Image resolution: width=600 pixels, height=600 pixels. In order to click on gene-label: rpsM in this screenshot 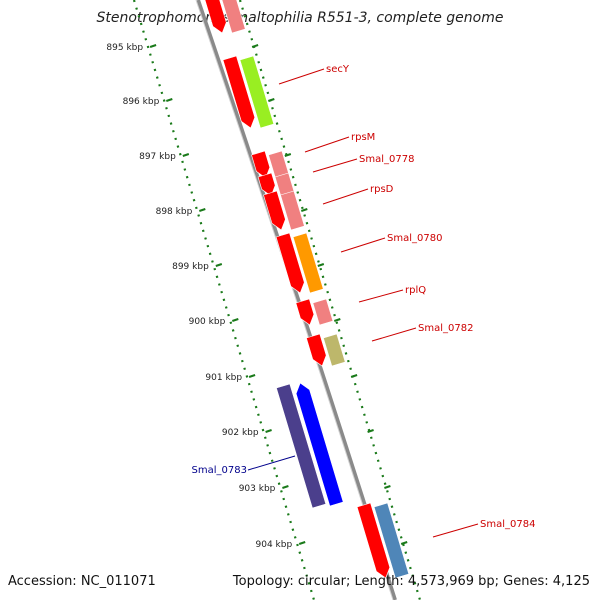, I will do `click(363, 137)`.